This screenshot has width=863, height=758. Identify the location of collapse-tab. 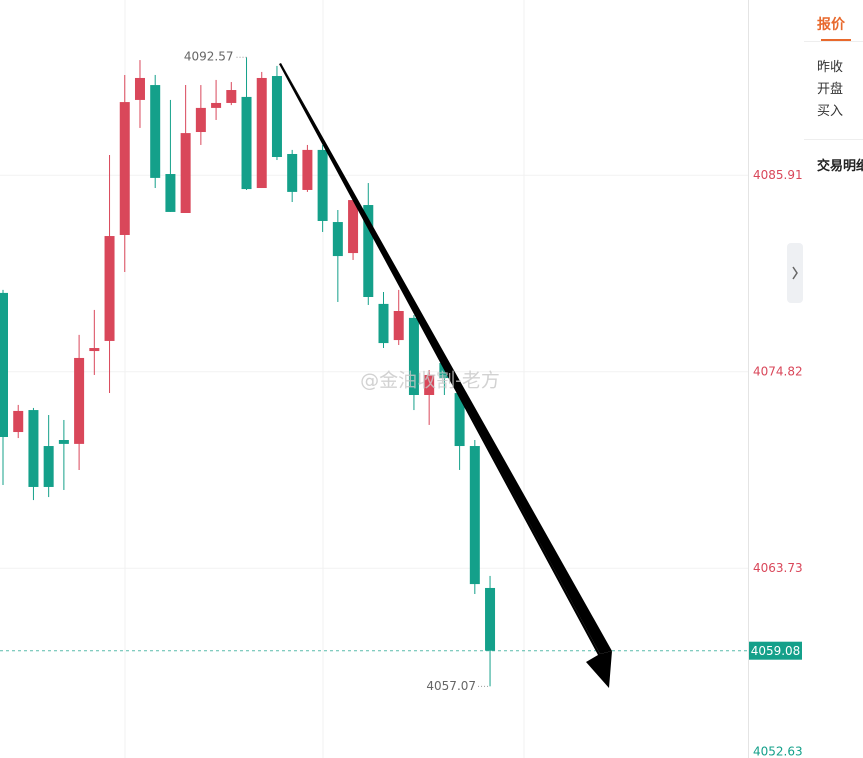
(795, 273).